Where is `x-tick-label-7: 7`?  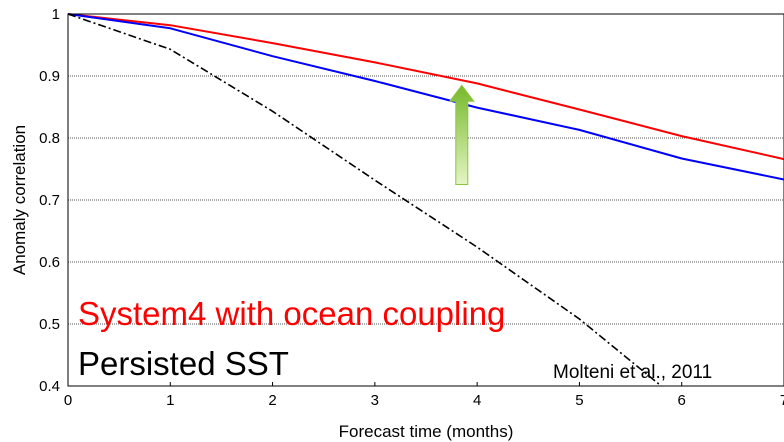
x-tick-label-7: 7 is located at coordinates (782, 400).